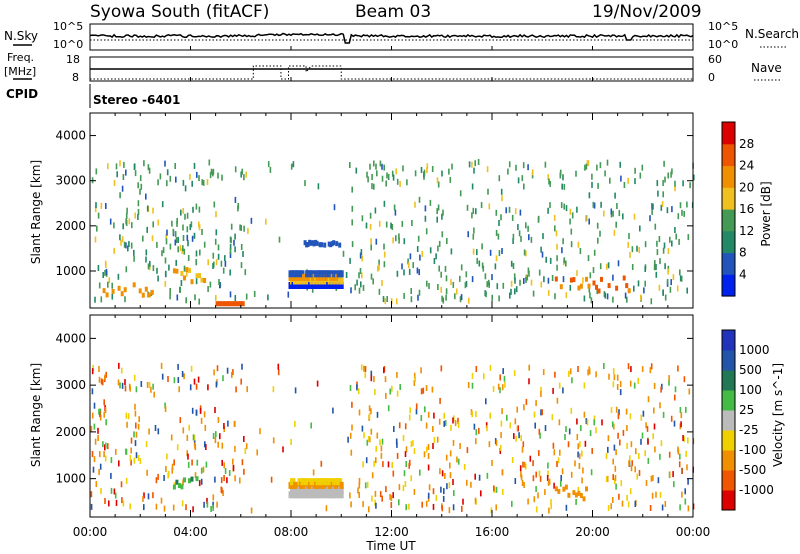 The height and width of the screenshot is (554, 800). What do you see at coordinates (70, 385) in the screenshot?
I see `y-tick-label: 3000` at bounding box center [70, 385].